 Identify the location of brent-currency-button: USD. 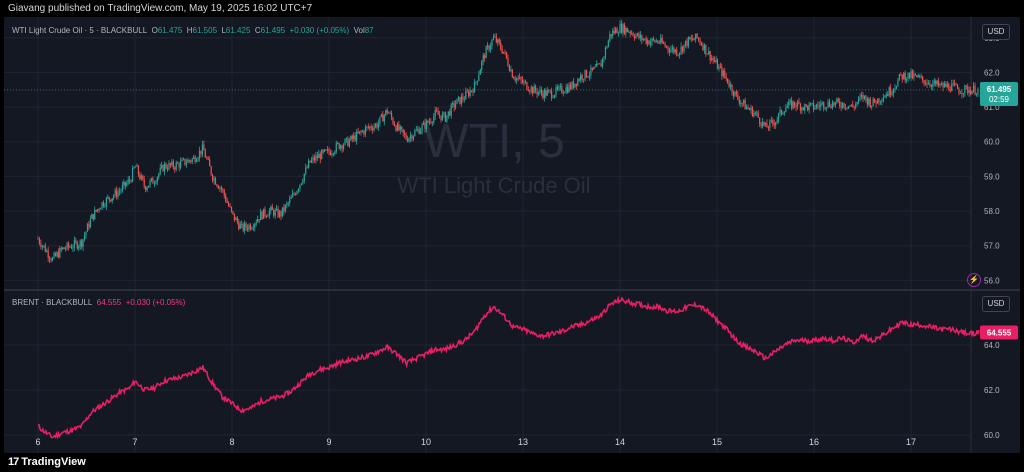
(996, 304).